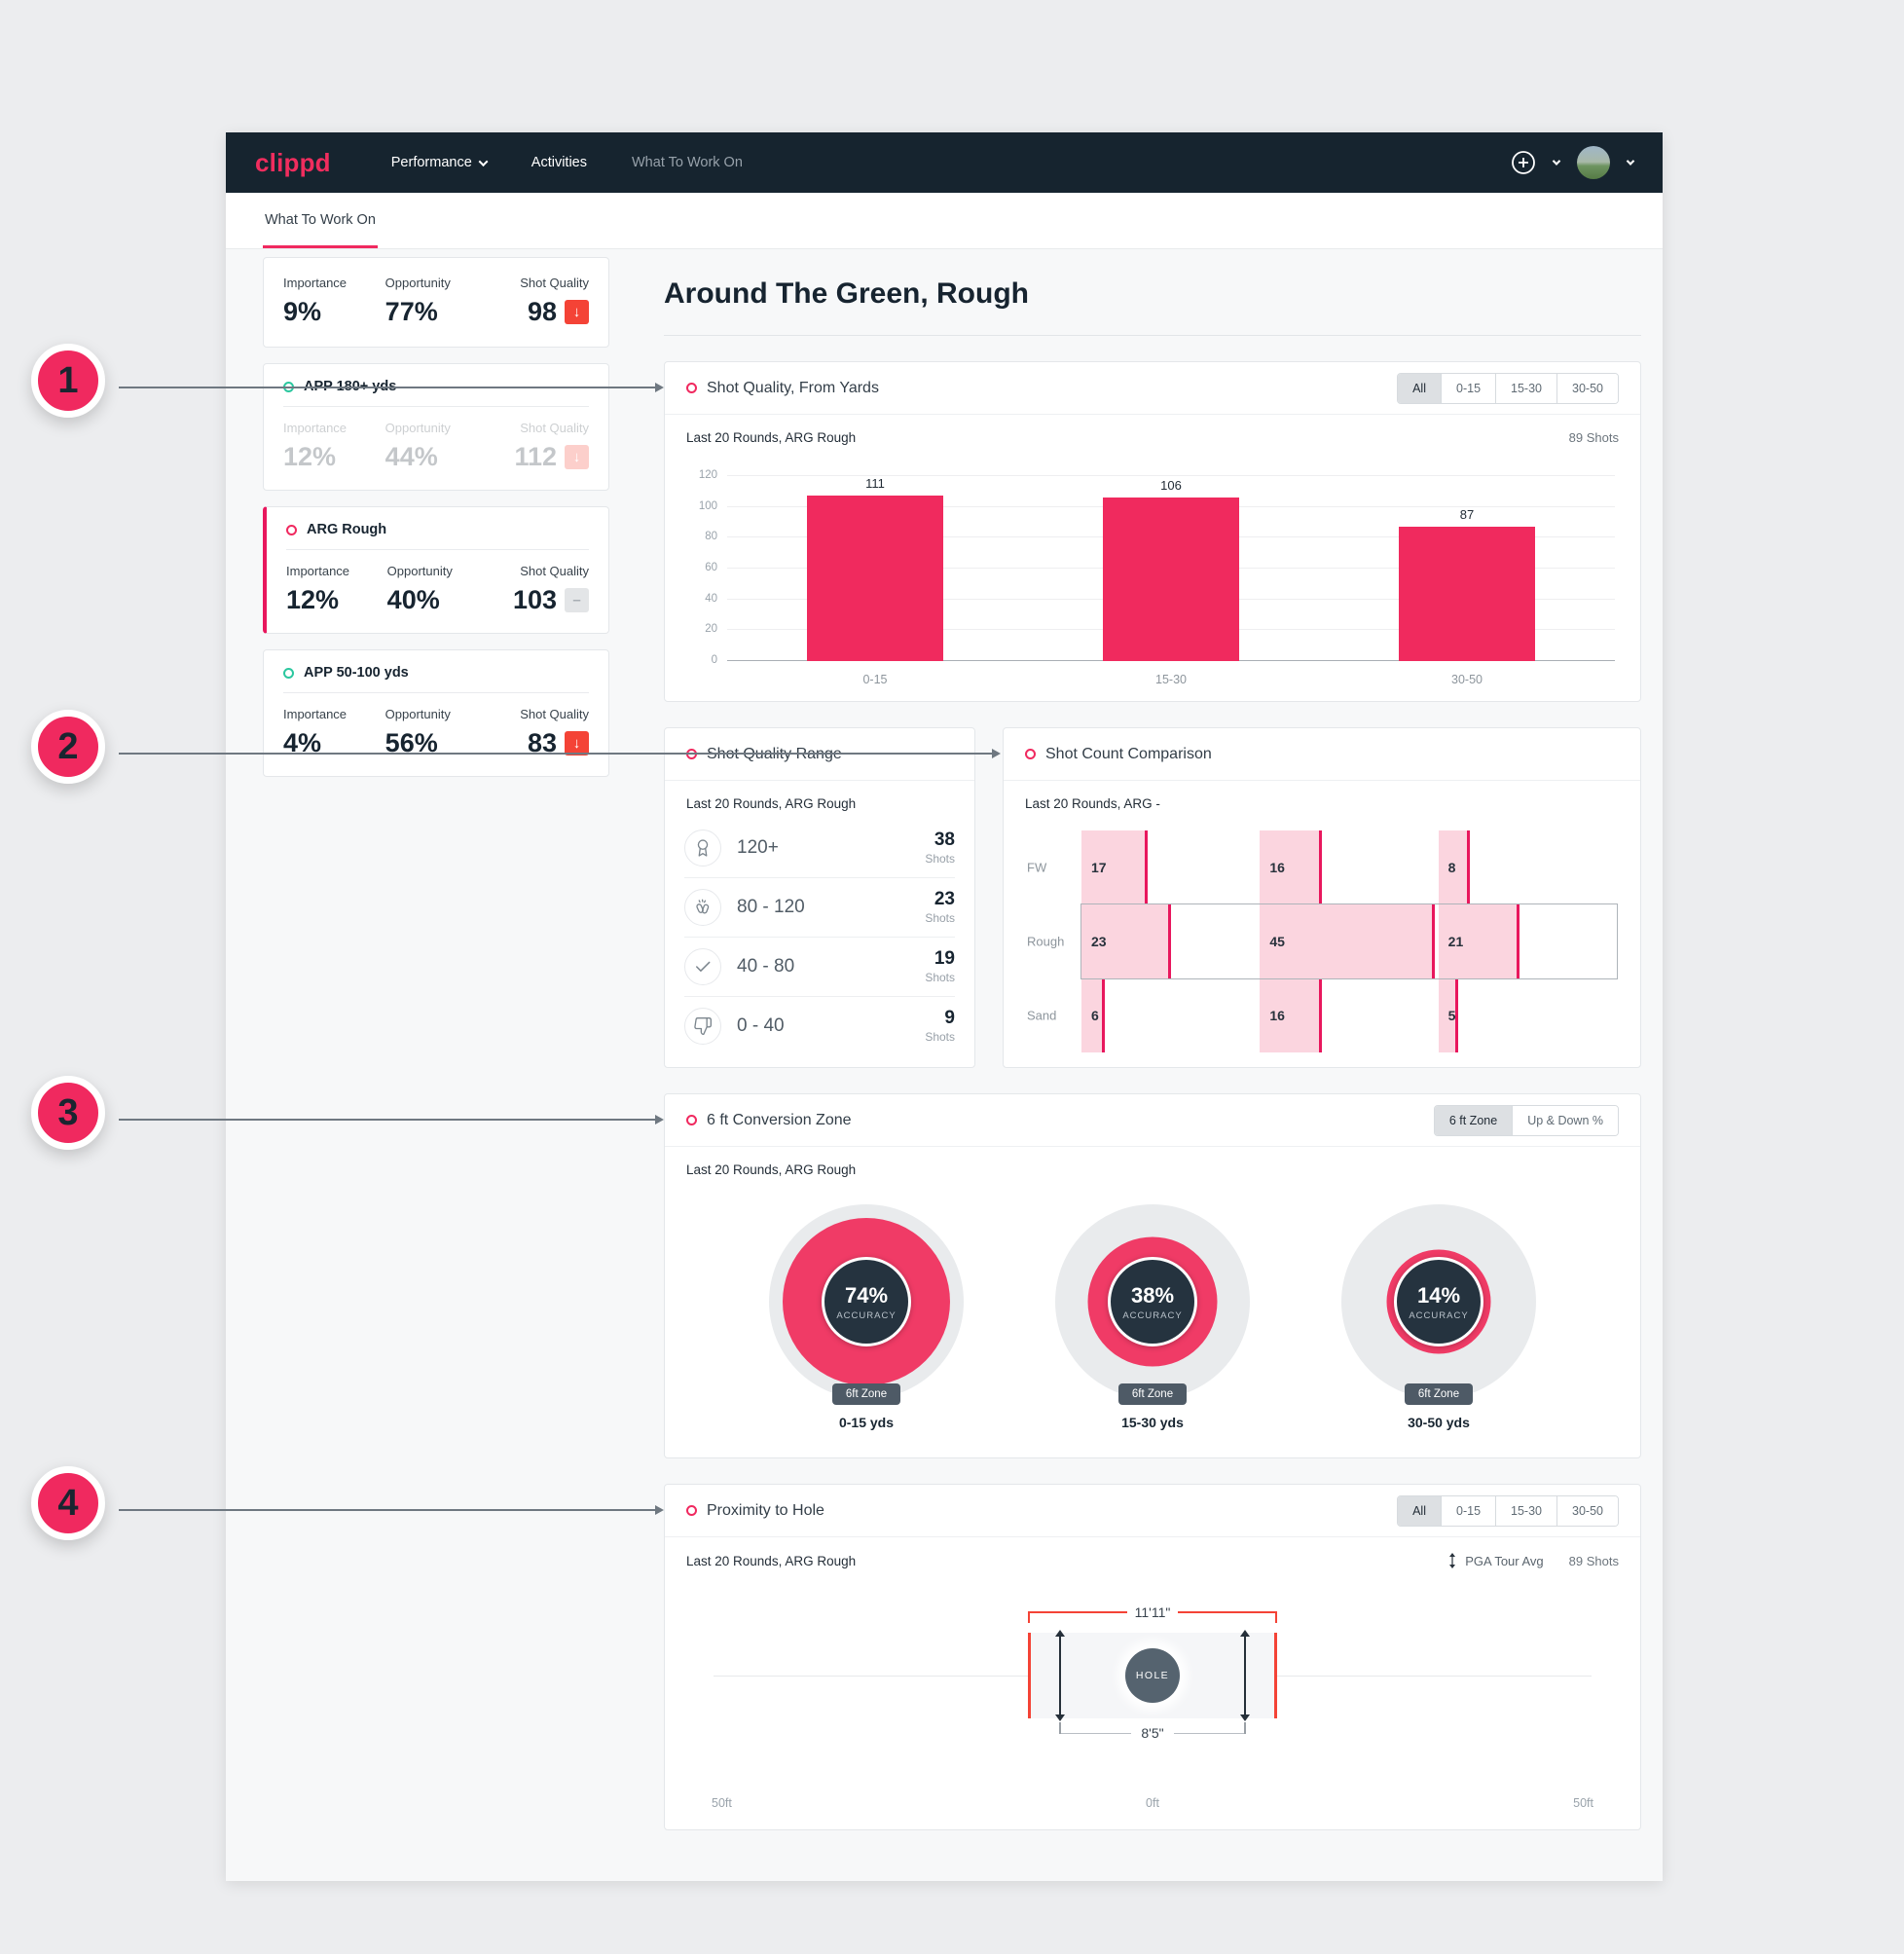  I want to click on bar-value: 87, so click(1467, 515).